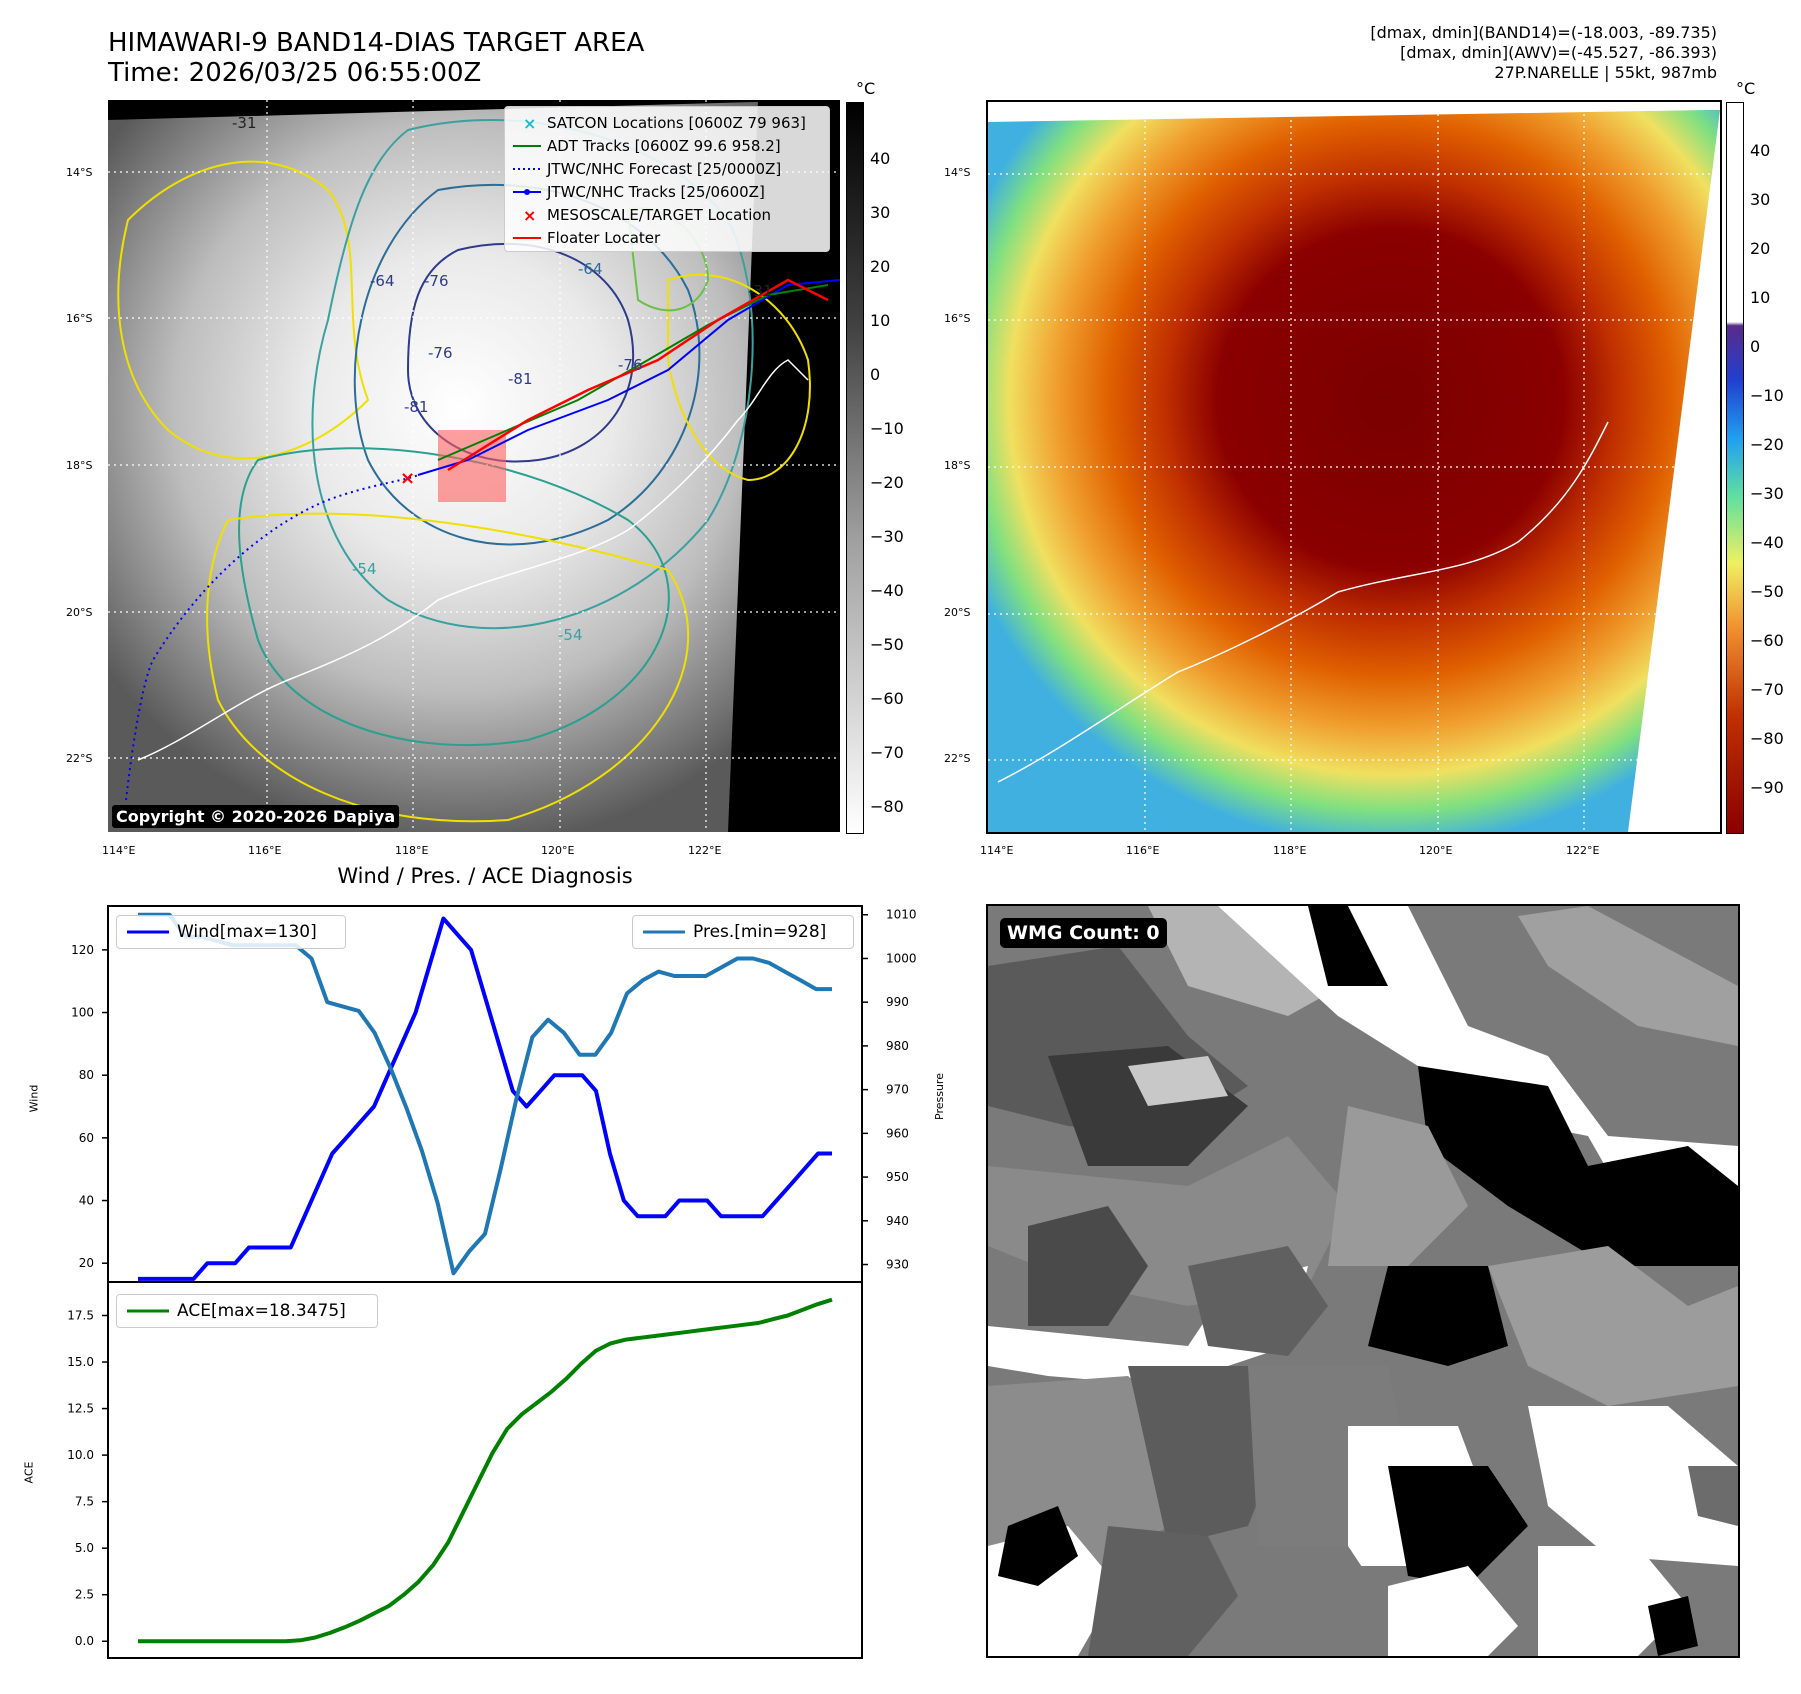 This screenshot has width=1801, height=1694. I want to click on lat-label: 20°S, so click(957, 612).